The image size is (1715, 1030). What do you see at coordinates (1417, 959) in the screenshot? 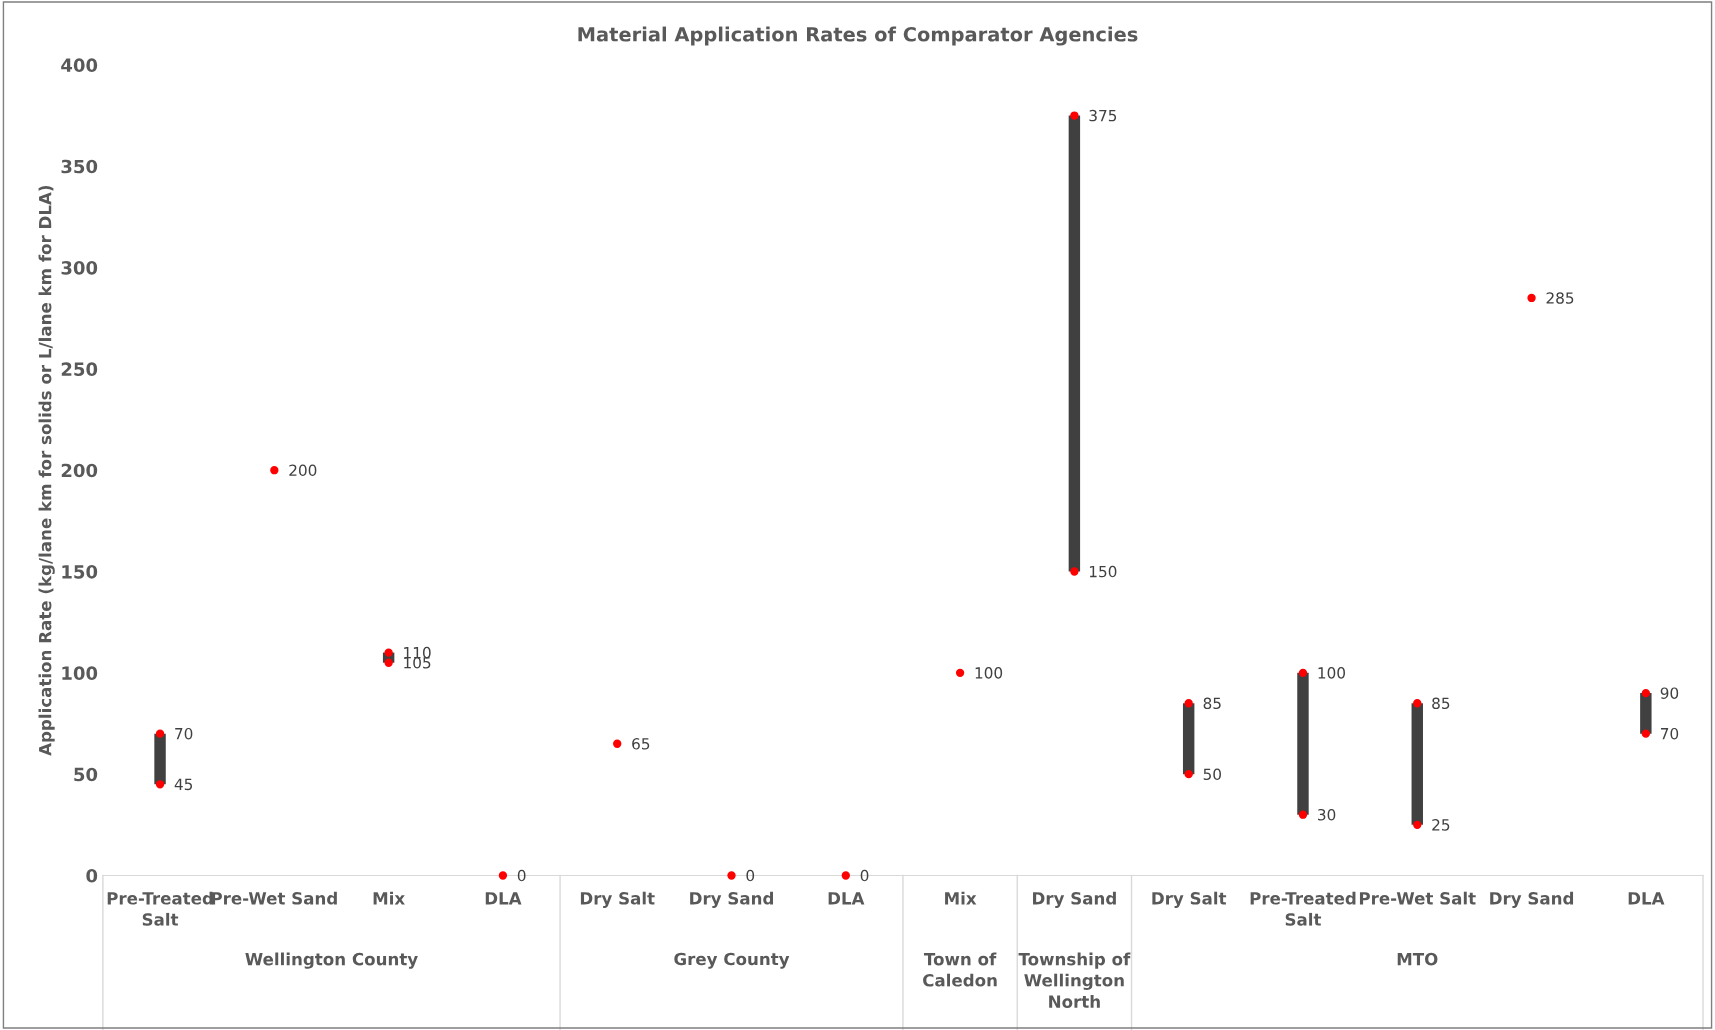
I see `x-axis-title: MTO` at bounding box center [1417, 959].